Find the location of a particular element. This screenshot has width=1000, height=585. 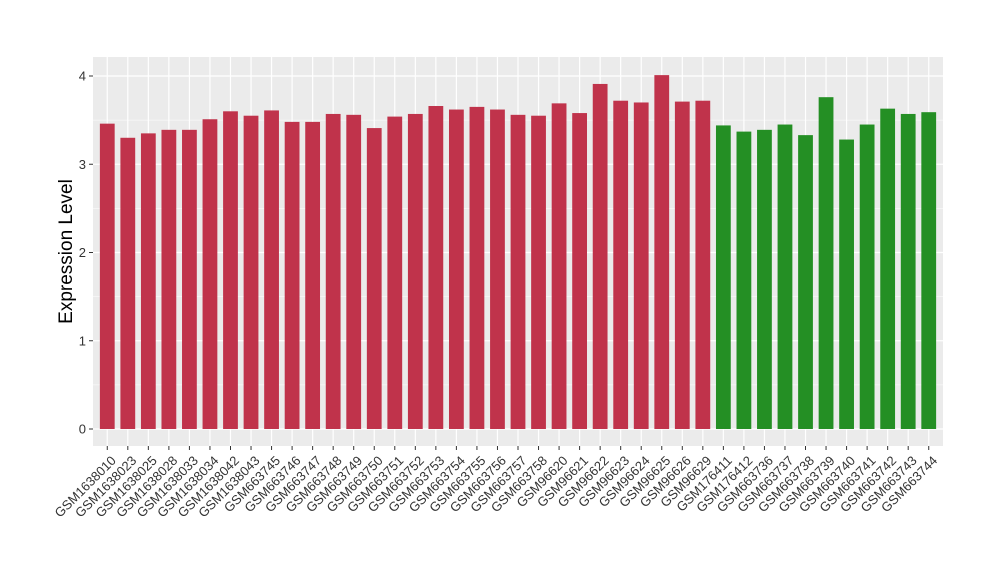

y-tick-label: 1 is located at coordinates (82, 340).